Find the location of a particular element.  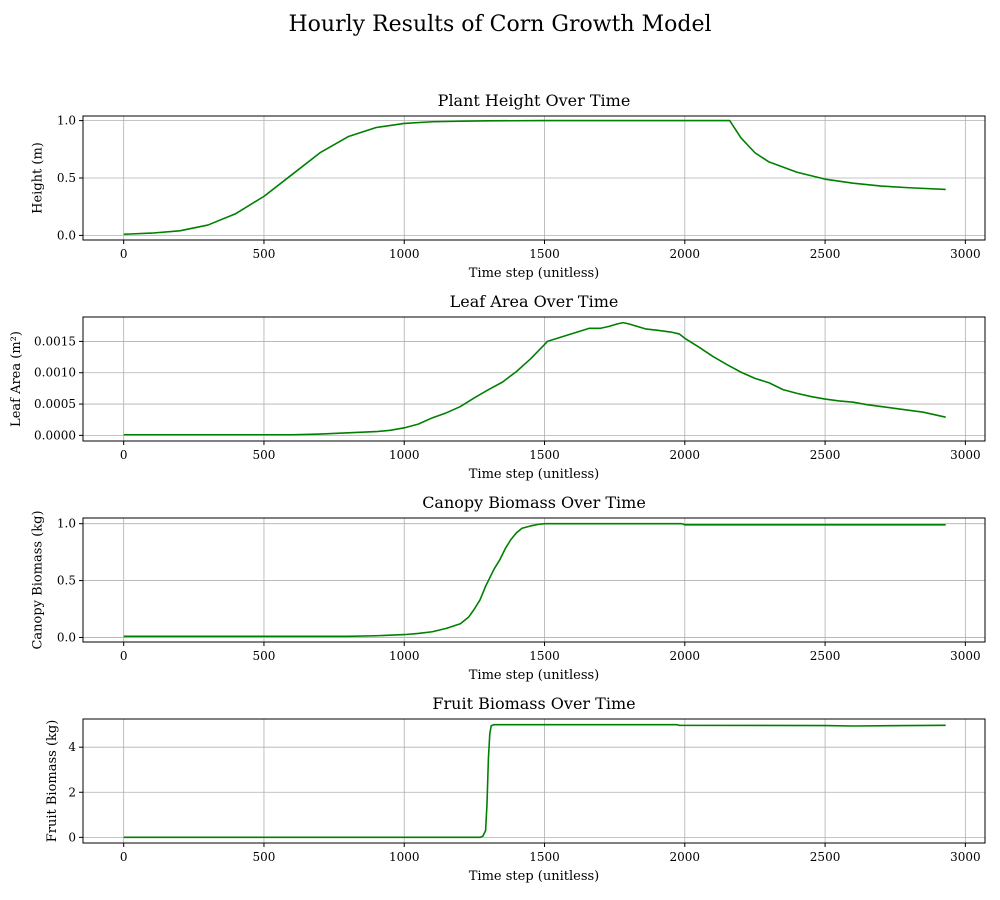

canopy-biomass-y-tick-label: 0.5 is located at coordinates (66, 581).